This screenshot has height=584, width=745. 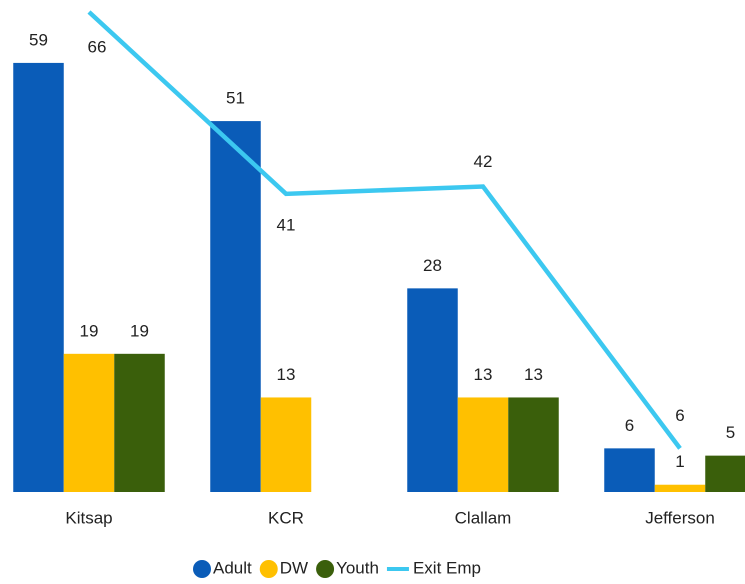 I want to click on legend-label: Adult, so click(x=232, y=567).